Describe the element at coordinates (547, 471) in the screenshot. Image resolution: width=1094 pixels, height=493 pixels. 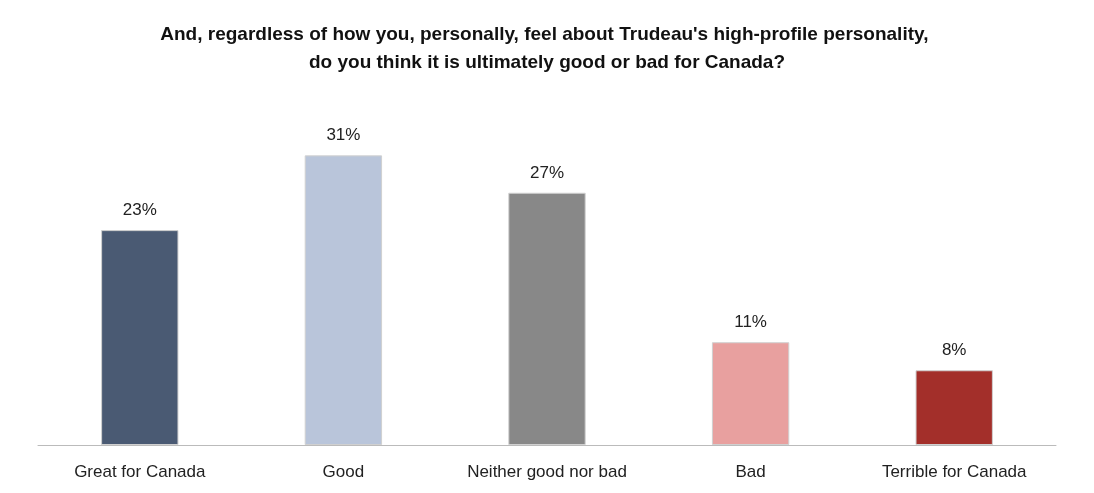
I see `x-tick-label: Neither good nor bad` at that location.